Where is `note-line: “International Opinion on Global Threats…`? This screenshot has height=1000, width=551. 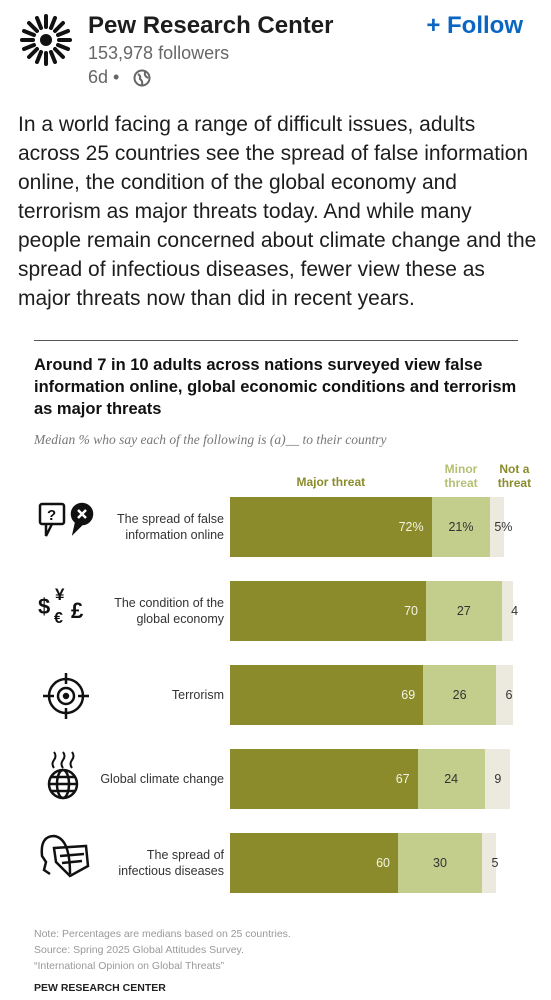 note-line: “International Opinion on Global Threats… is located at coordinates (129, 966).